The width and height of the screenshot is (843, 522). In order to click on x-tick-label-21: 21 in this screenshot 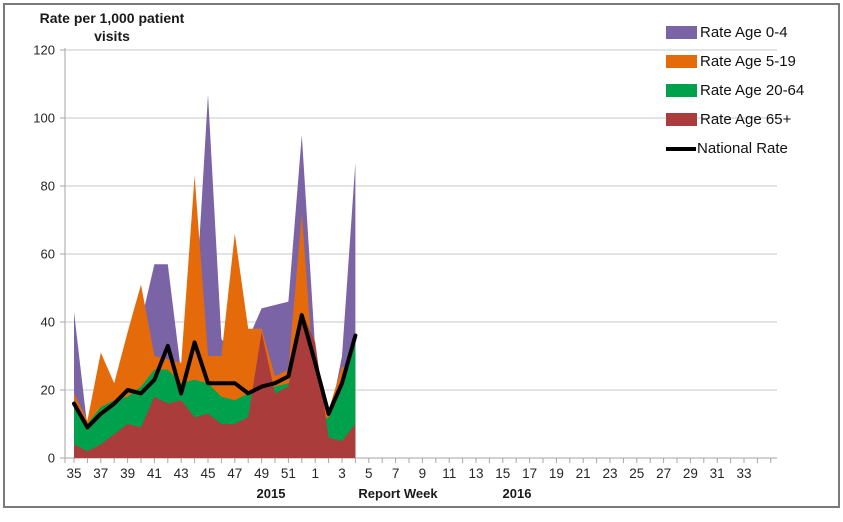, I will do `click(583, 473)`.